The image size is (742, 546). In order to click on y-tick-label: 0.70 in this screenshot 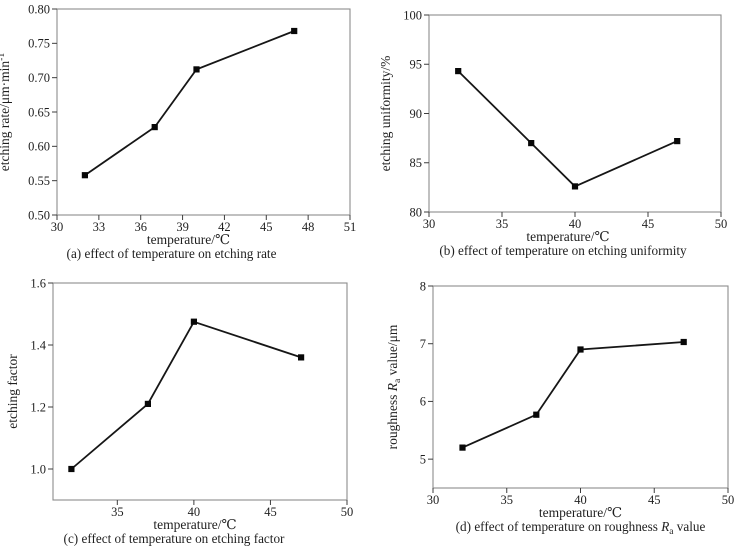, I will do `click(39, 78)`.